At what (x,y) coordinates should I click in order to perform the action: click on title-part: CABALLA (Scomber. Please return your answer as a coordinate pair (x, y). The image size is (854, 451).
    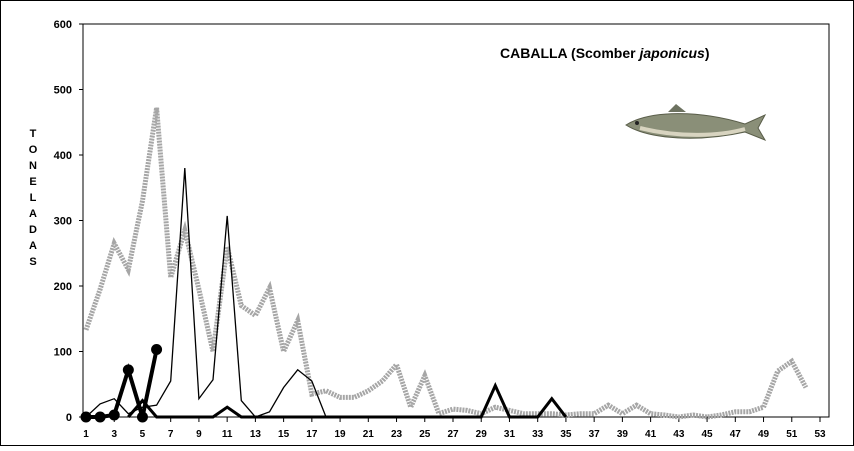
    Looking at the image, I should click on (570, 53).